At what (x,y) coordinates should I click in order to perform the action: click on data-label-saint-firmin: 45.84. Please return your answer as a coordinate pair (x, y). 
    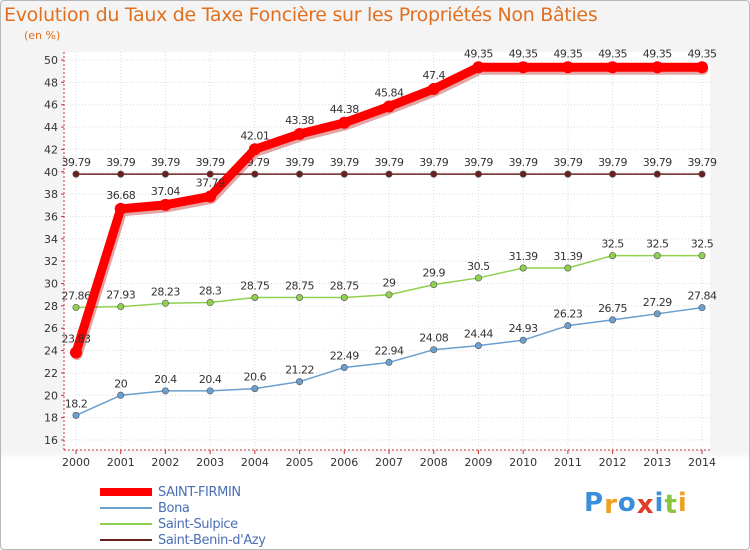
    Looking at the image, I should click on (389, 92).